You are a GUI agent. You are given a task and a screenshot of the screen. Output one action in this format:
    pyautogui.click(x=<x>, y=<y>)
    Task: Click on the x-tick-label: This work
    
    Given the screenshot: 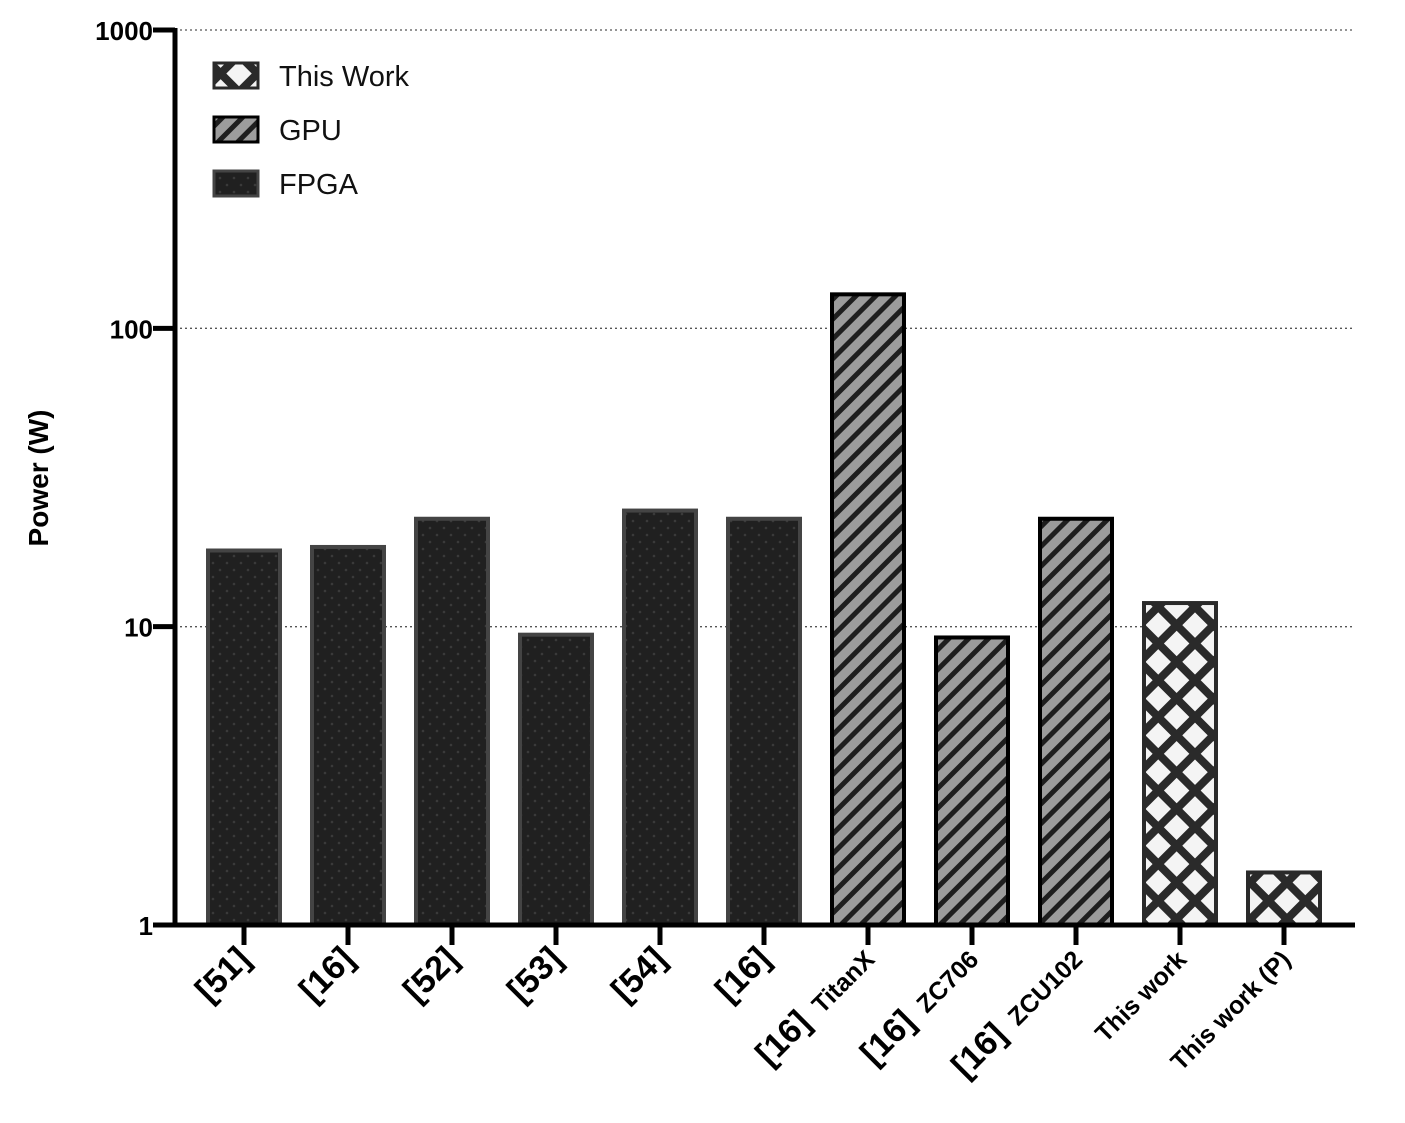 What is the action you would take?
    pyautogui.click(x=1141, y=996)
    